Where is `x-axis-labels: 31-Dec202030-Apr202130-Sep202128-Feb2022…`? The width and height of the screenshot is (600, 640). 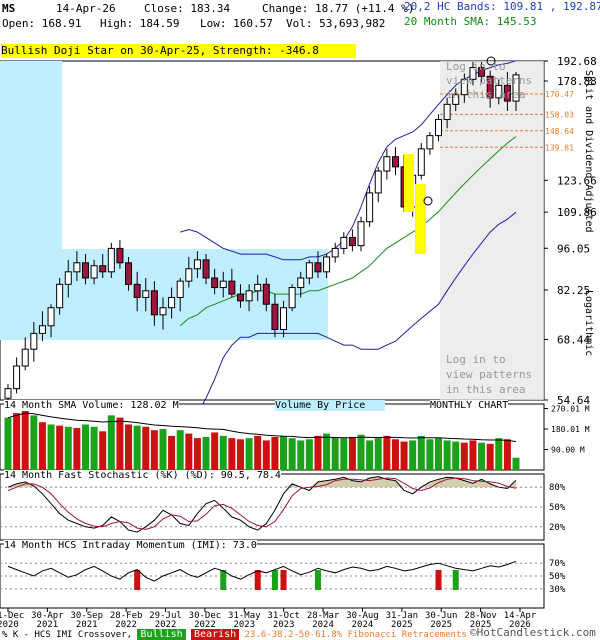 x-axis-labels: 31-Dec202030-Apr202130-Sep202128-Feb2022… is located at coordinates (268, 619).